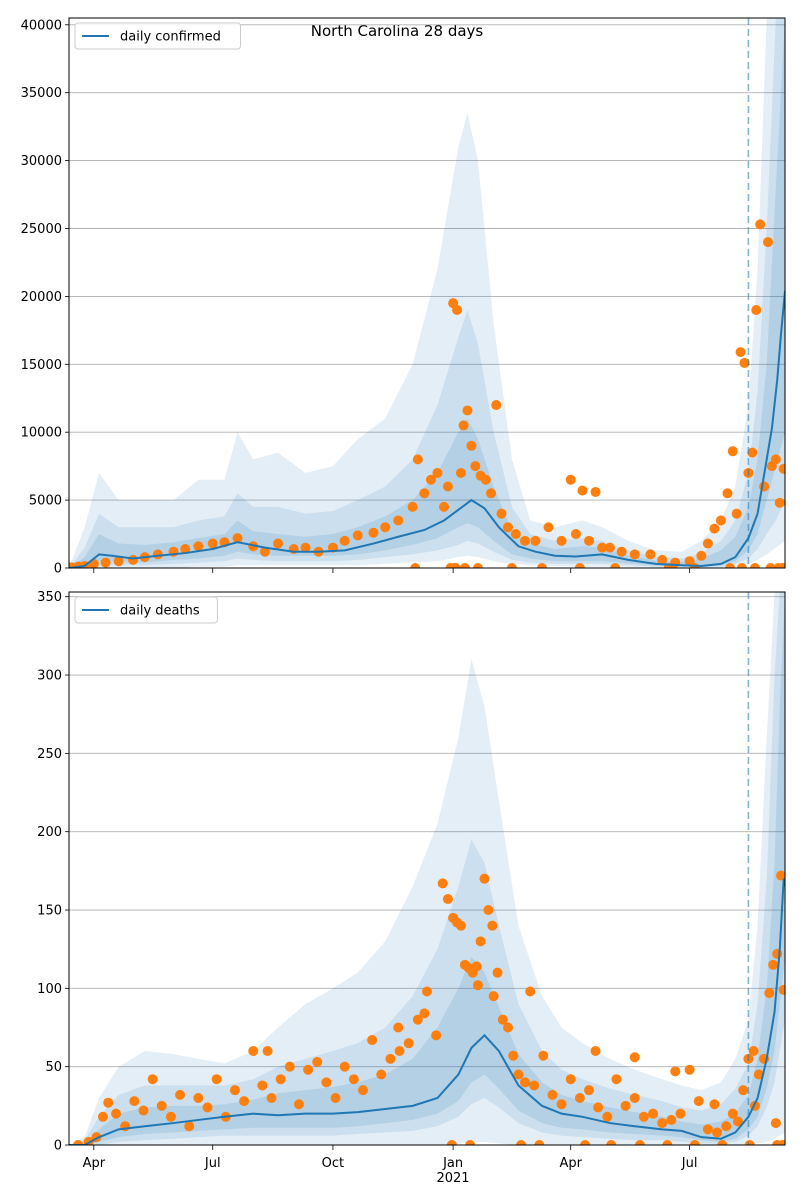 This screenshot has width=800, height=1200. What do you see at coordinates (212, 1163) in the screenshot?
I see `x-tick-label: Jul` at bounding box center [212, 1163].